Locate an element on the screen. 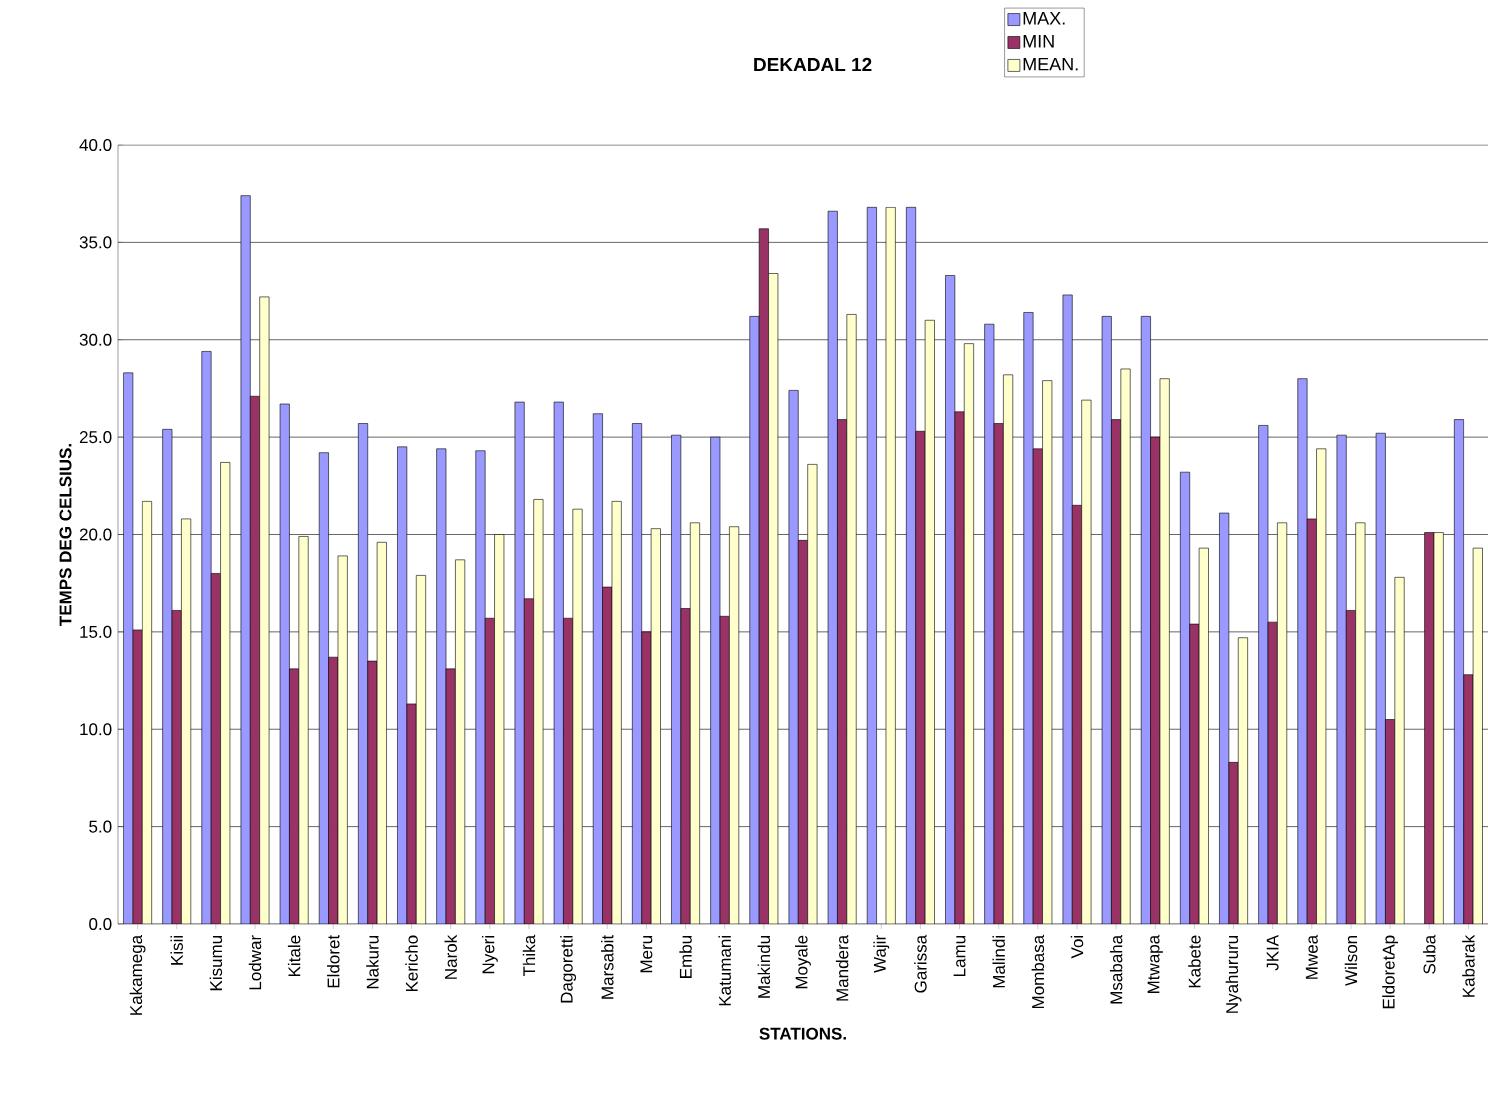 This screenshot has width=1488, height=1103. x-tick-label: Kabete is located at coordinates (1194, 961).